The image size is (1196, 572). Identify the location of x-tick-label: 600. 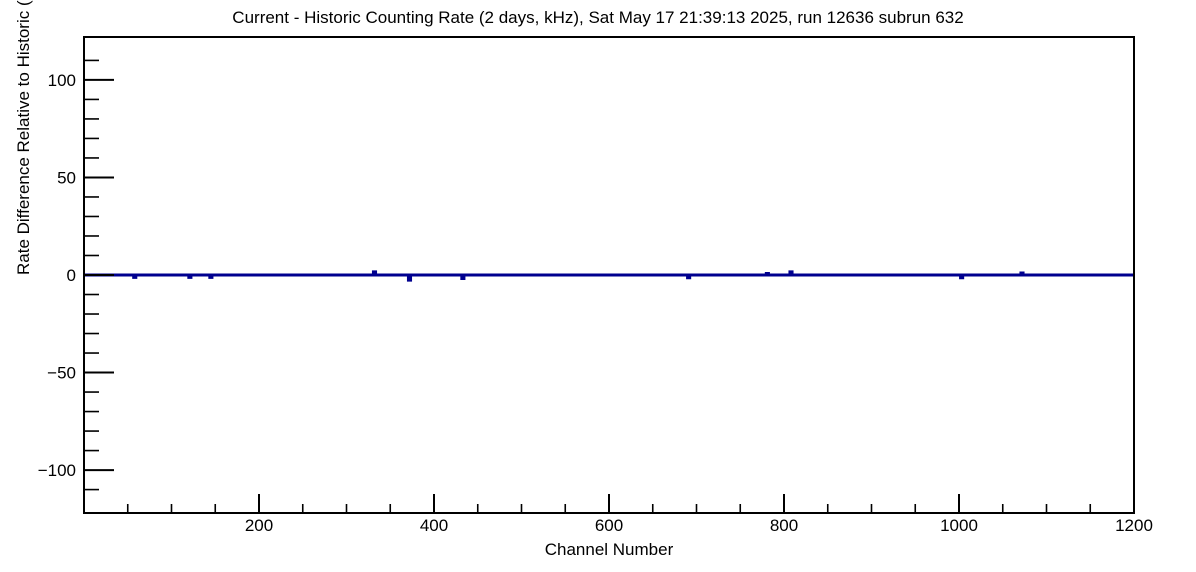
(609, 525).